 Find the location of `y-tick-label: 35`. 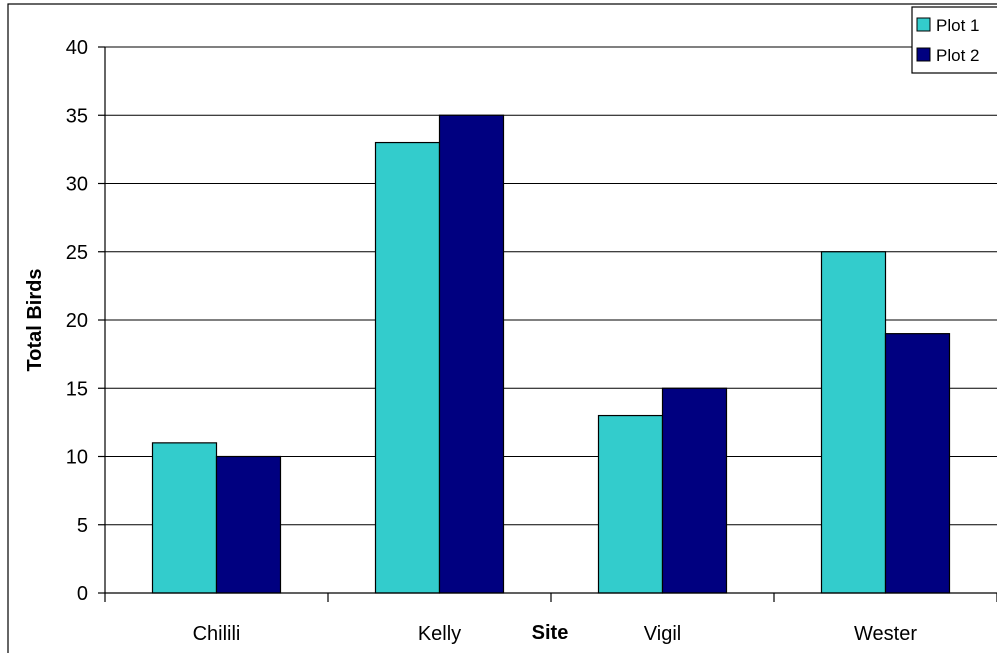

y-tick-label: 35 is located at coordinates (77, 116).